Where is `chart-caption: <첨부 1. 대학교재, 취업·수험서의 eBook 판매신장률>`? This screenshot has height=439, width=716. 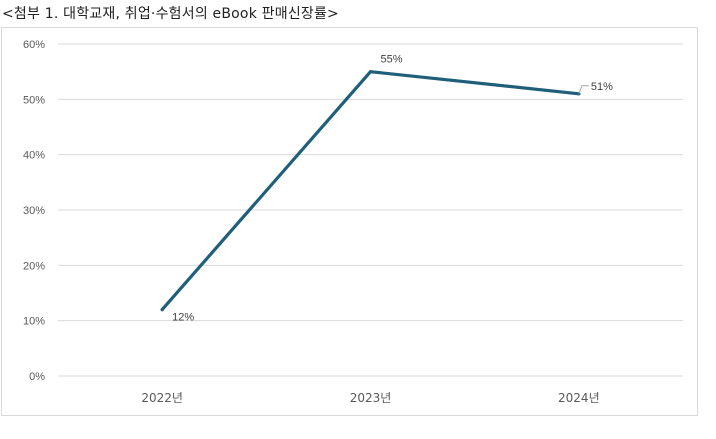
chart-caption: <첨부 1. 대학교재, 취업·수험서의 eBook 판매신장률> is located at coordinates (170, 14).